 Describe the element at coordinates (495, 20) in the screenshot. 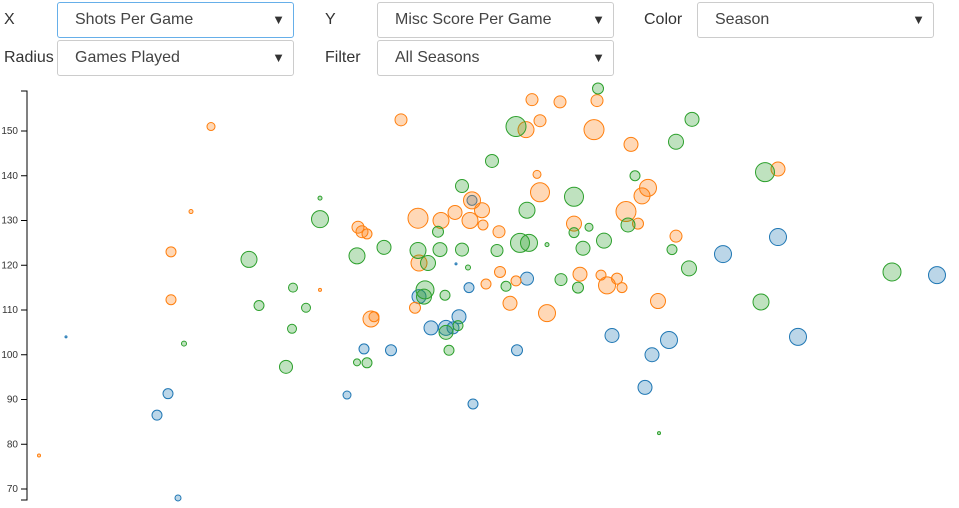

I see `y-select: Misc Score Per Game ▼` at that location.